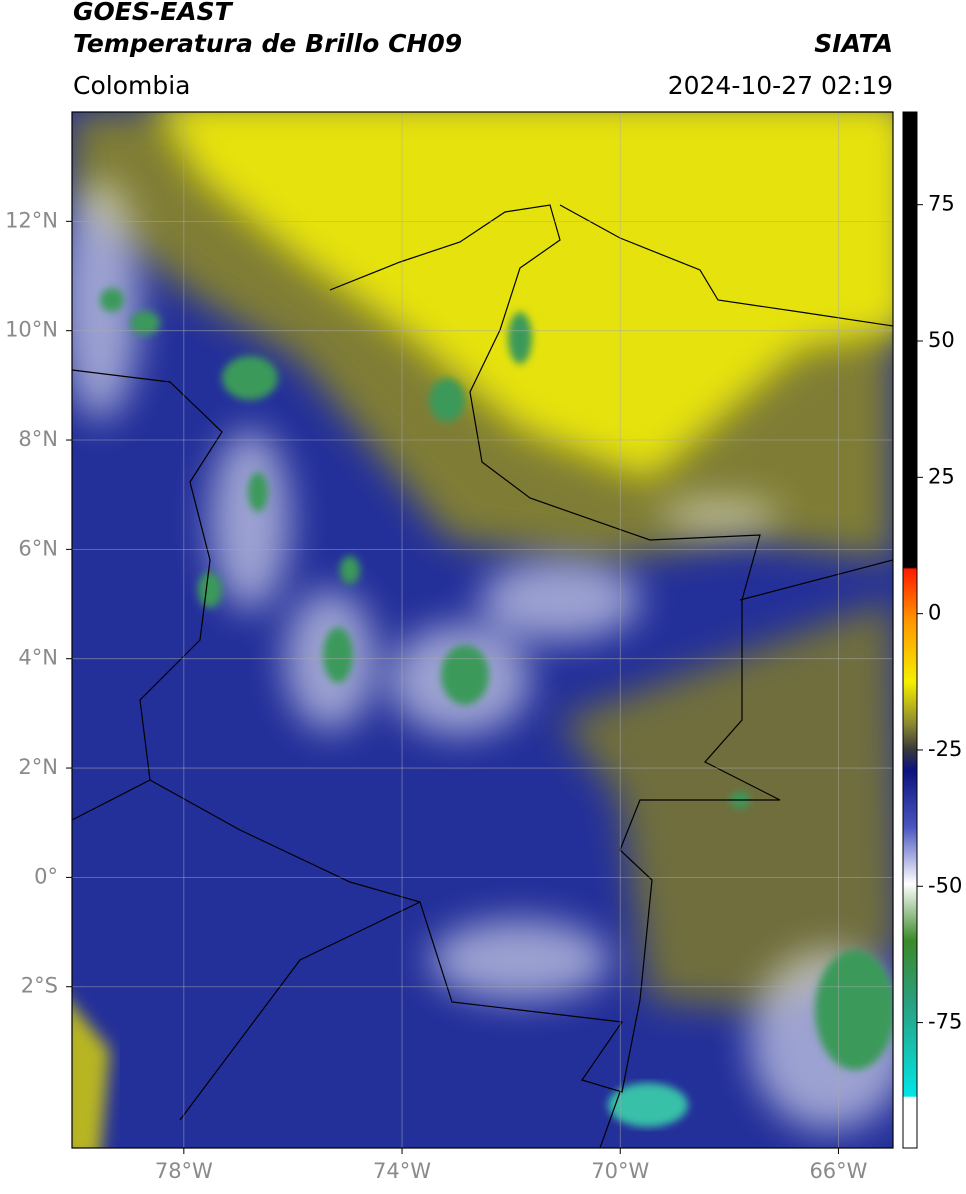  Describe the element at coordinates (31, 330) in the screenshot. I see `lat-label: 10°N` at that location.